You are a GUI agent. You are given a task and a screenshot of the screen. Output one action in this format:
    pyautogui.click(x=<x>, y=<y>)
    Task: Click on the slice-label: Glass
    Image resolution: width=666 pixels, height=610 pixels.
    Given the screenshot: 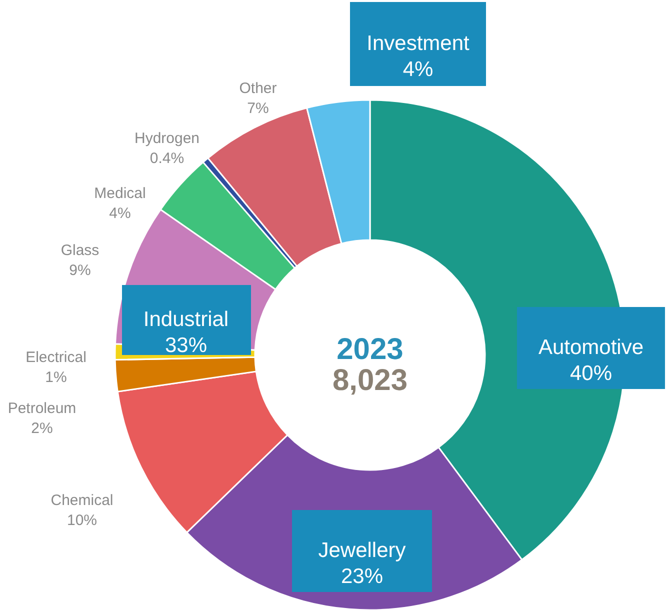 What is the action you would take?
    pyautogui.click(x=80, y=250)
    